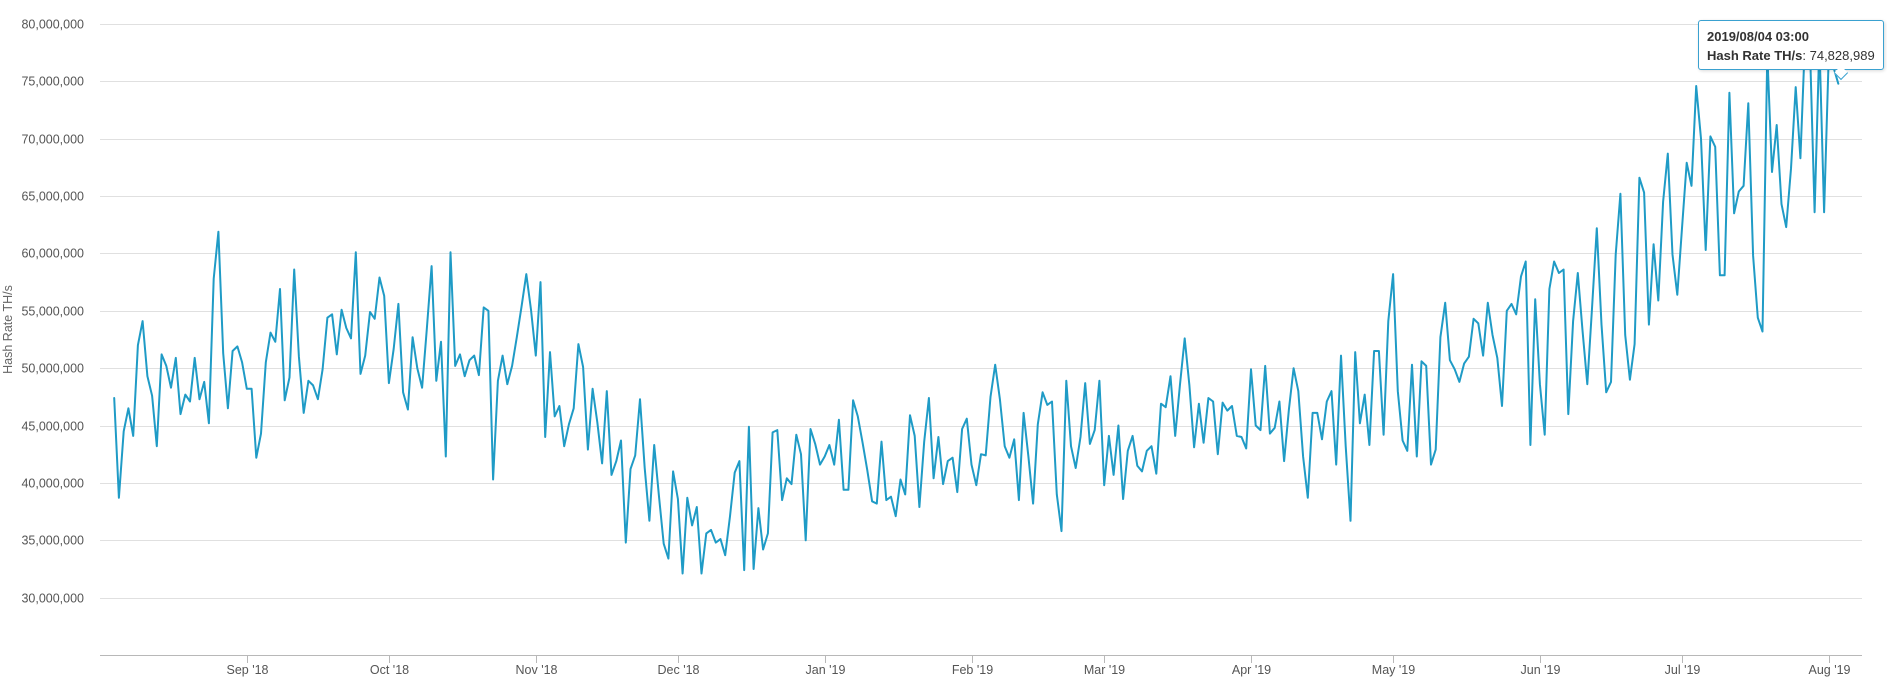 Image resolution: width=1887 pixels, height=685 pixels. Describe the element at coordinates (1104, 670) in the screenshot. I see `x-tick-label: Mar '19` at that location.